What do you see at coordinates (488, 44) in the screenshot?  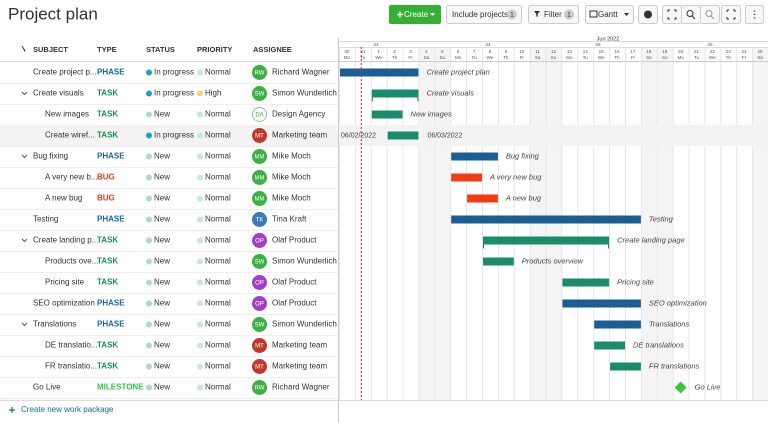 I see `week-label: 24` at bounding box center [488, 44].